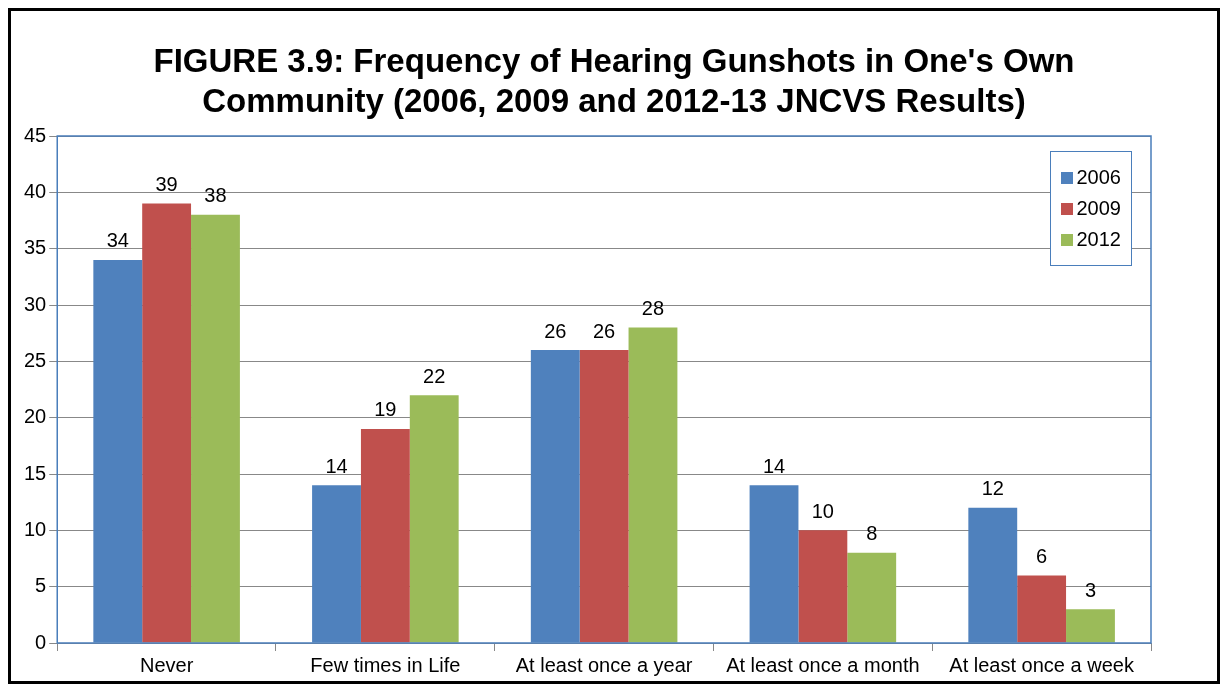 The image size is (1225, 686). What do you see at coordinates (1098, 239) in the screenshot?
I see `legend-label: 2012` at bounding box center [1098, 239].